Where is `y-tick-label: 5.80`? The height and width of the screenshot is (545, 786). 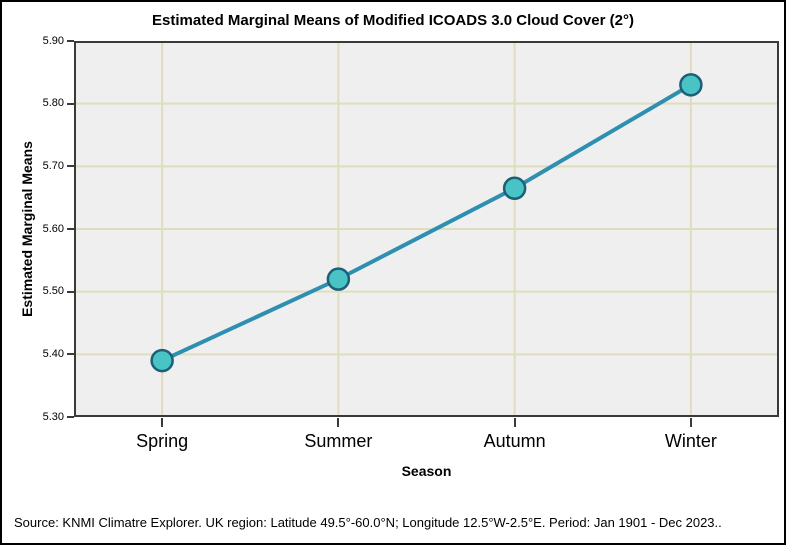
y-tick-label: 5.80 is located at coordinates (53, 103).